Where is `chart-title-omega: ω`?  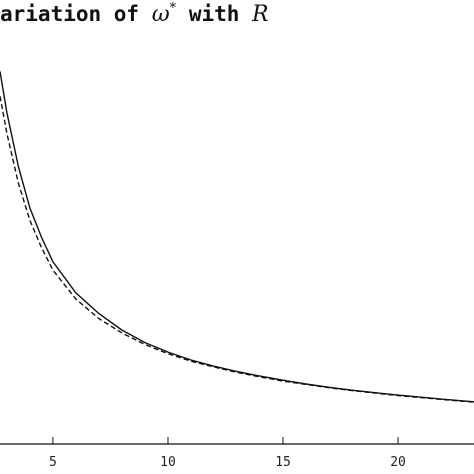
chart-title-omega: ω is located at coordinates (161, 14).